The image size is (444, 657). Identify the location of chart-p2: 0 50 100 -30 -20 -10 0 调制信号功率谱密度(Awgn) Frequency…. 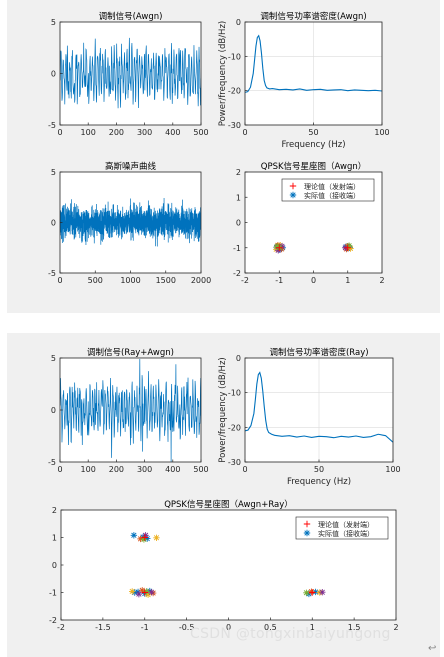
(304, 80).